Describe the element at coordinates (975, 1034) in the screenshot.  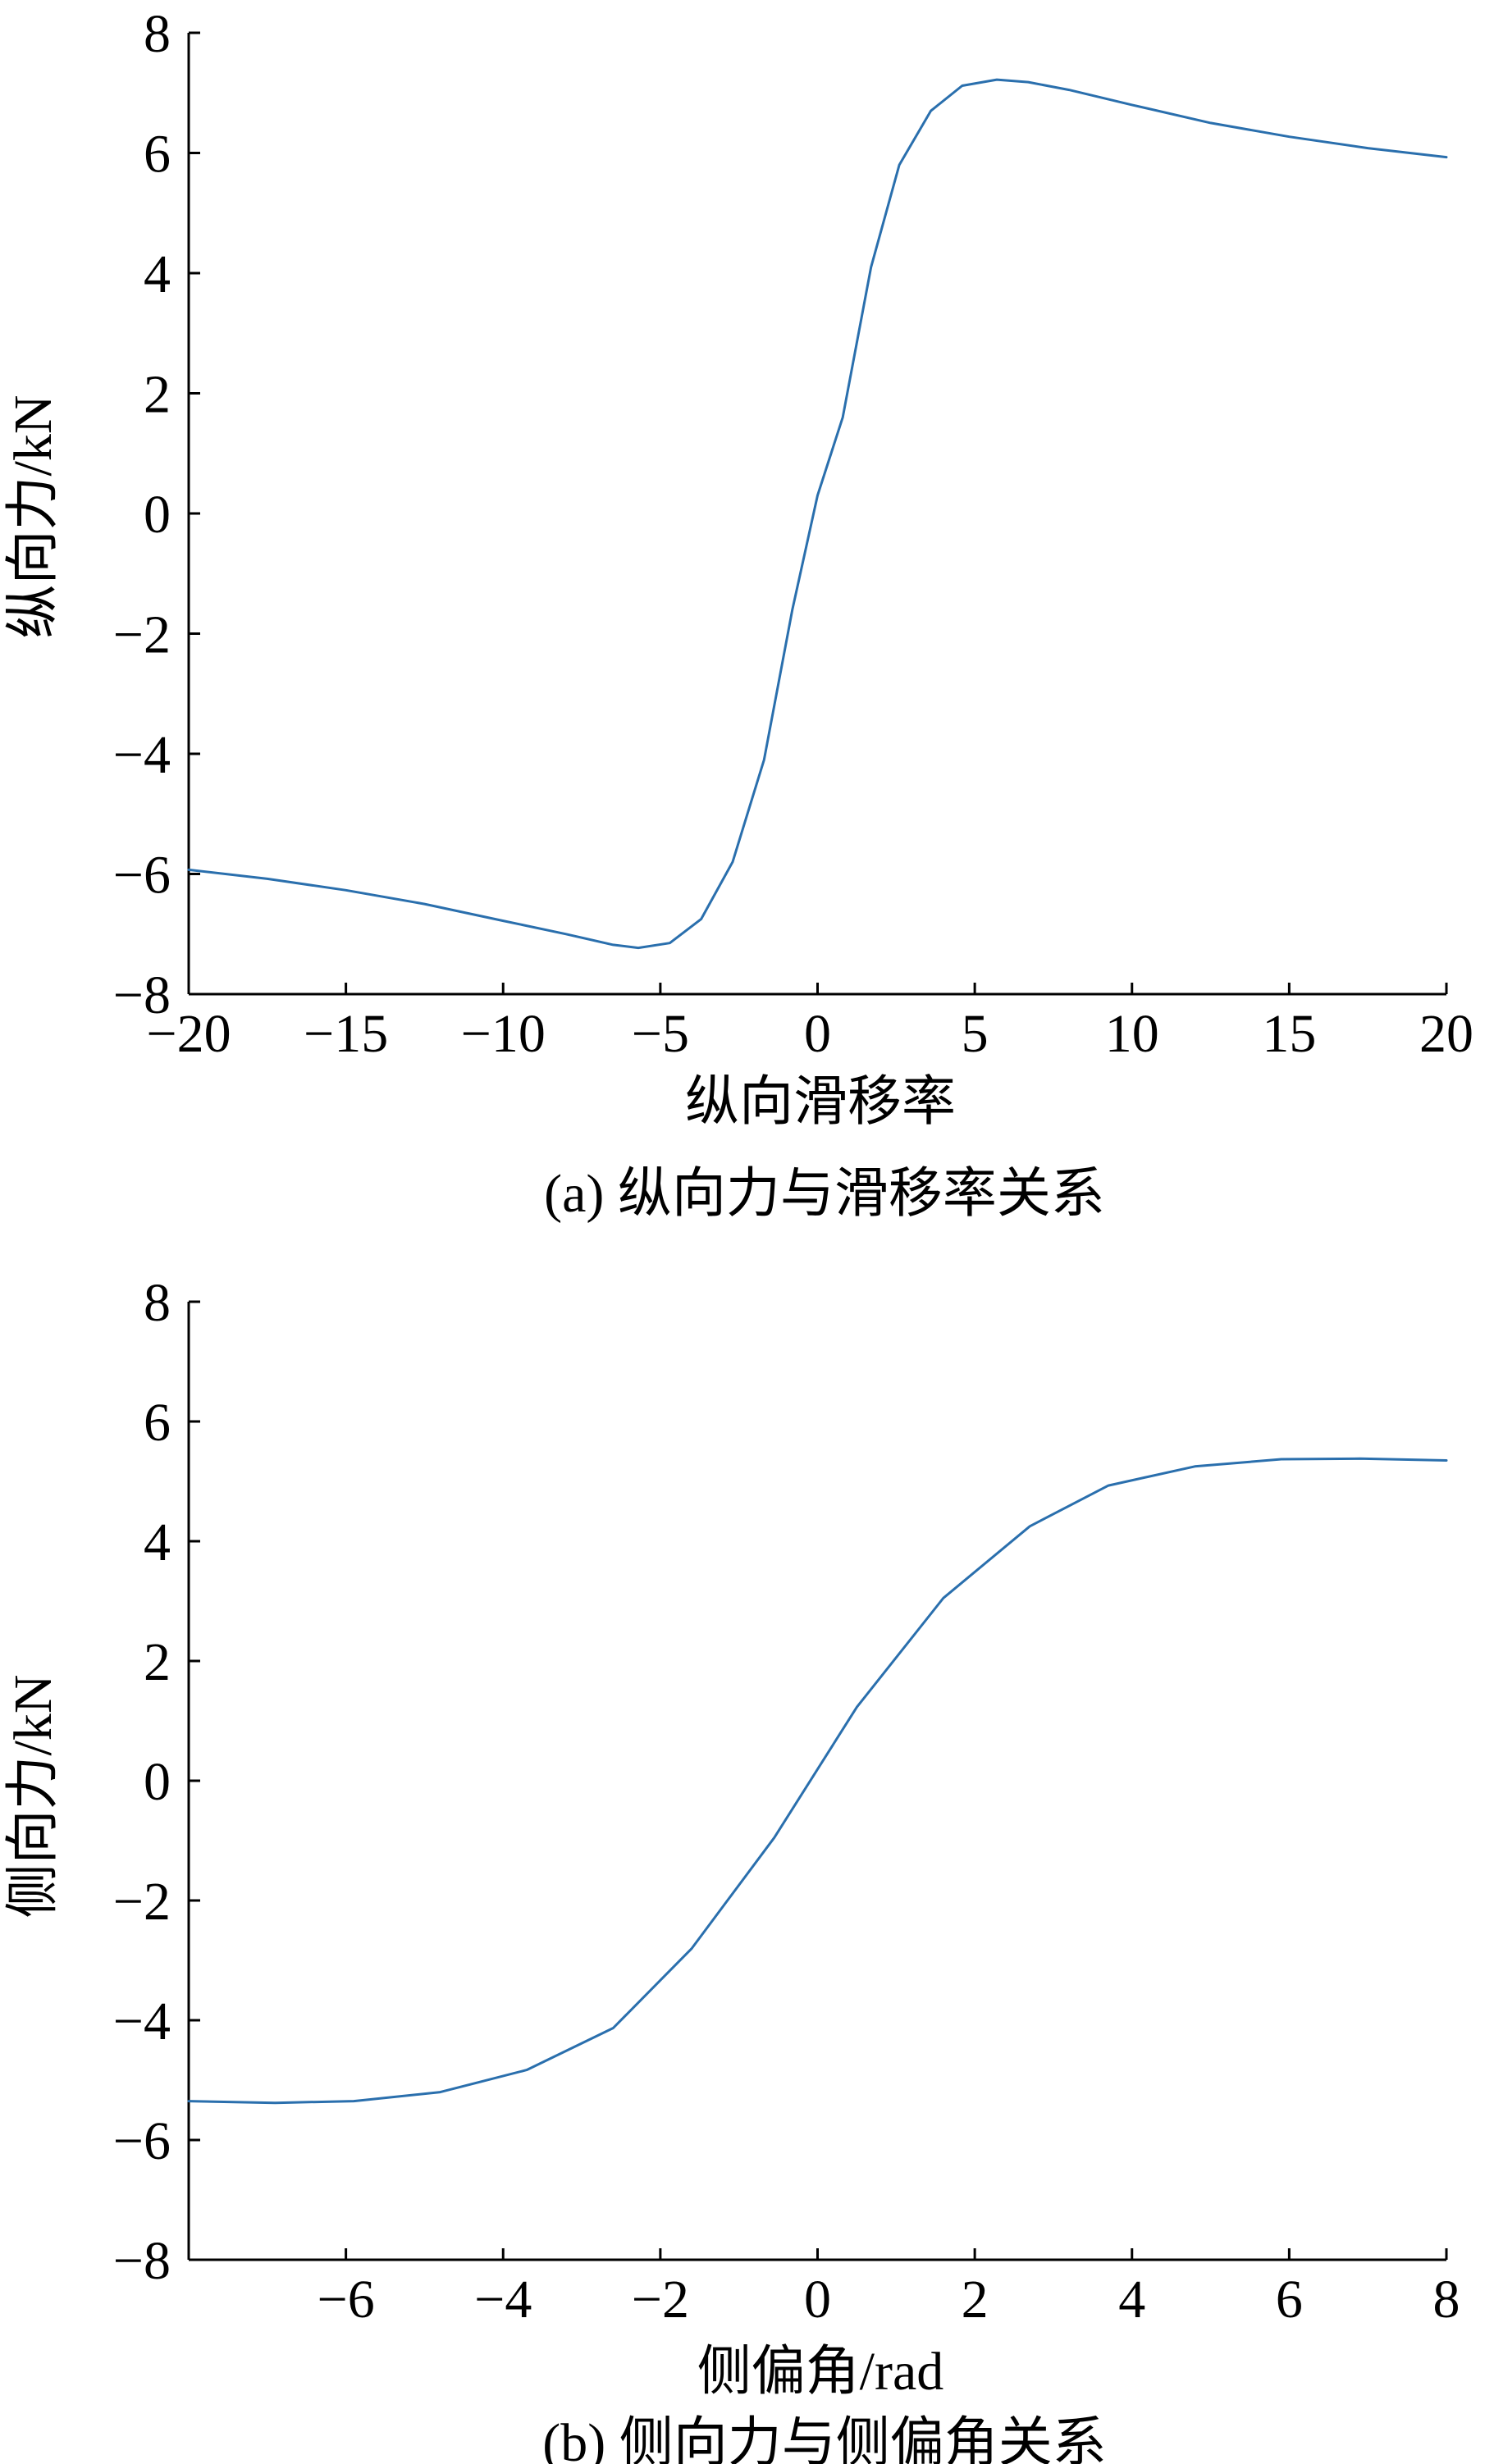
I see `x-tick-label-a: 5` at that location.